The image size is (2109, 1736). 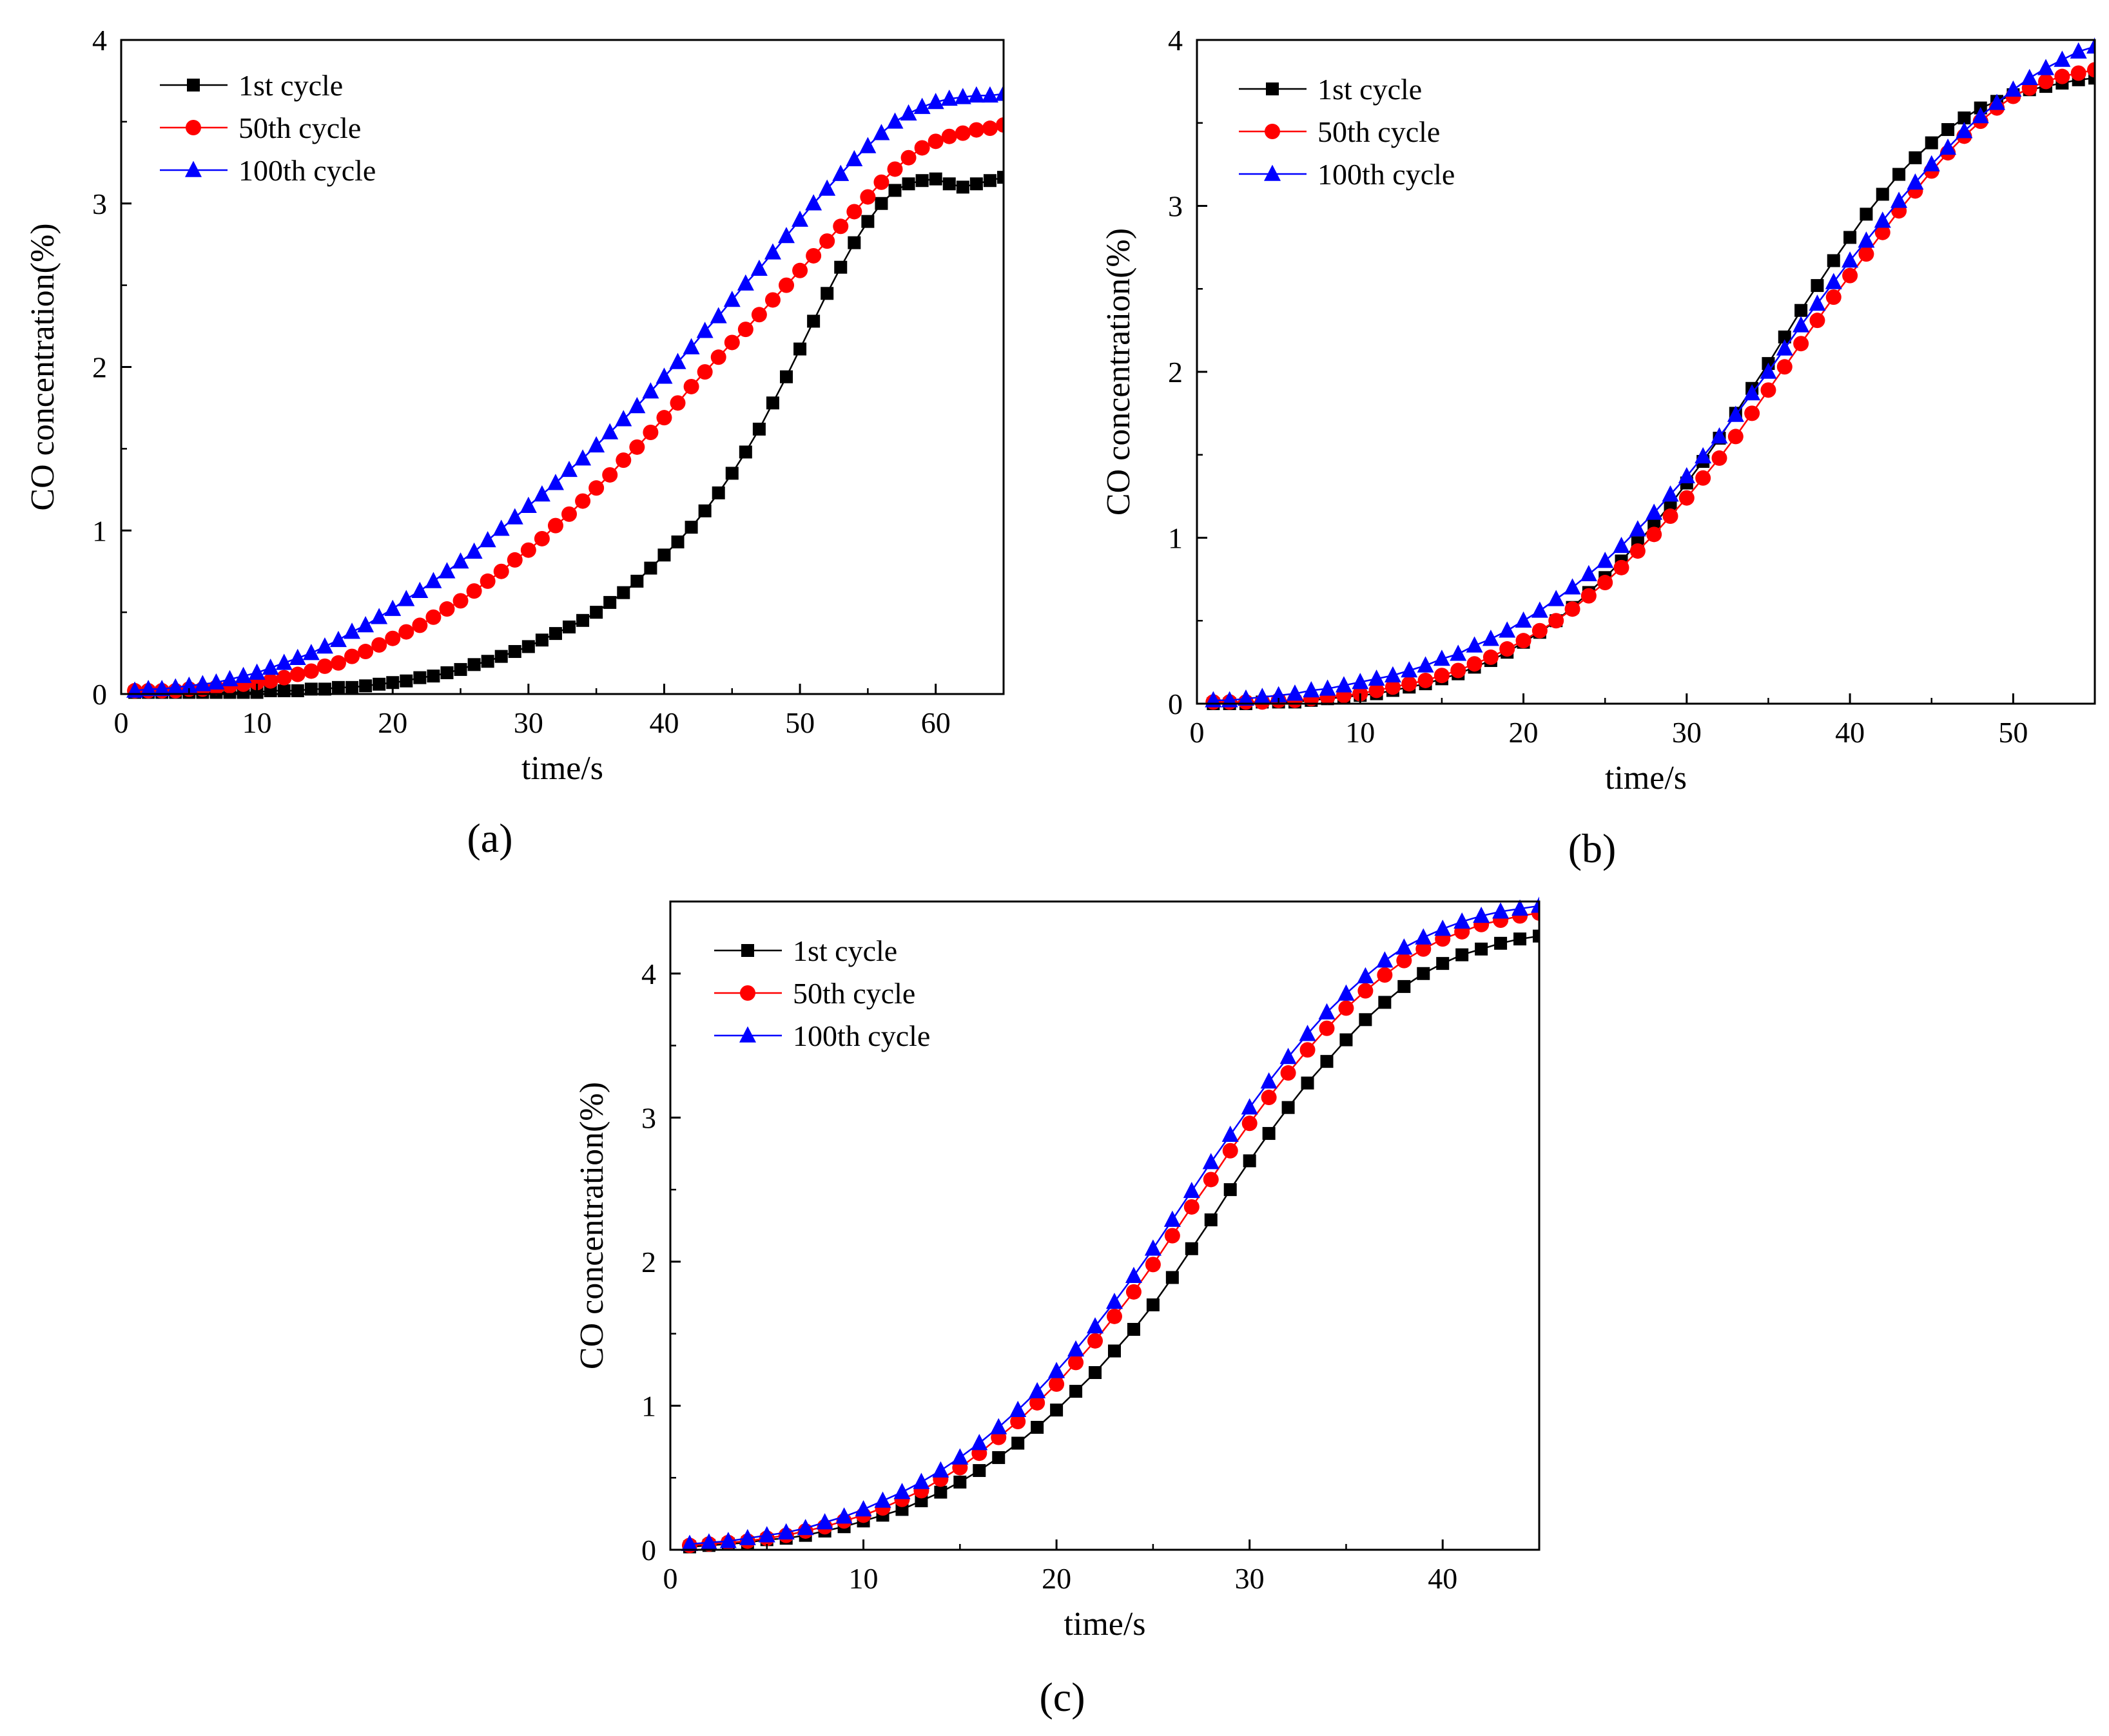 What do you see at coordinates (99, 530) in the screenshot?
I see `y-tick-label: 1` at bounding box center [99, 530].